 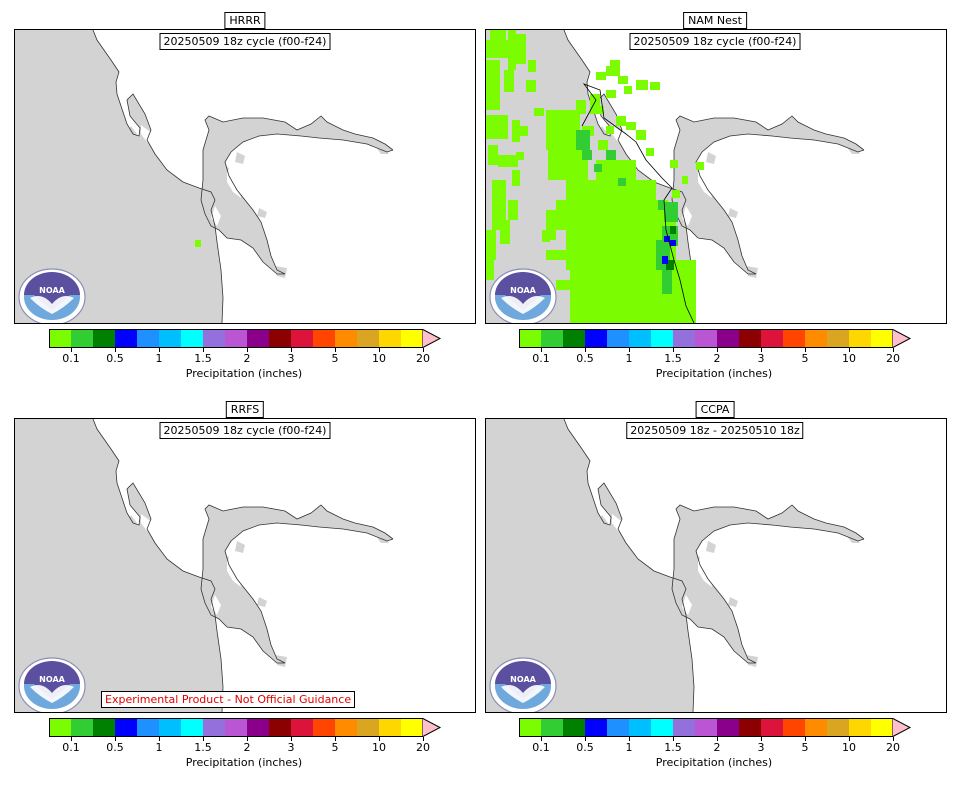 What do you see at coordinates (714, 373) in the screenshot?
I see `colorbar-label: Precipitation (inches)` at bounding box center [714, 373].